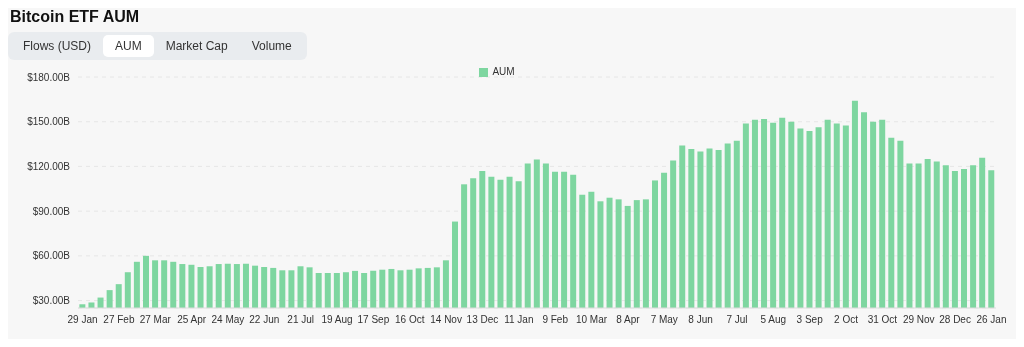 The width and height of the screenshot is (1024, 347). Describe the element at coordinates (555, 320) in the screenshot. I see `x-tick-label: 9 Feb` at that location.